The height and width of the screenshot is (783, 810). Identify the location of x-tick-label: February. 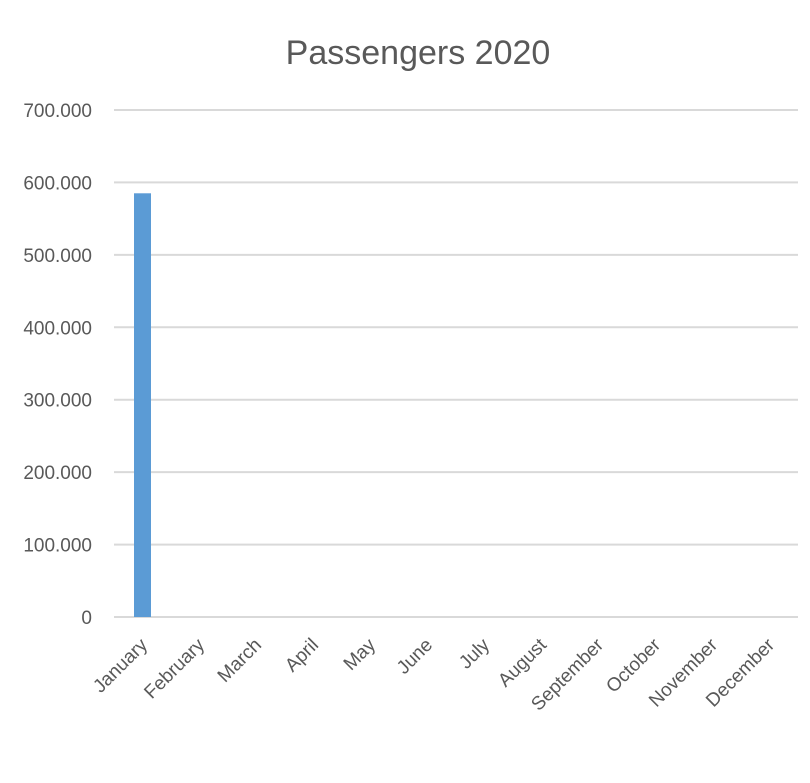
(174, 668).